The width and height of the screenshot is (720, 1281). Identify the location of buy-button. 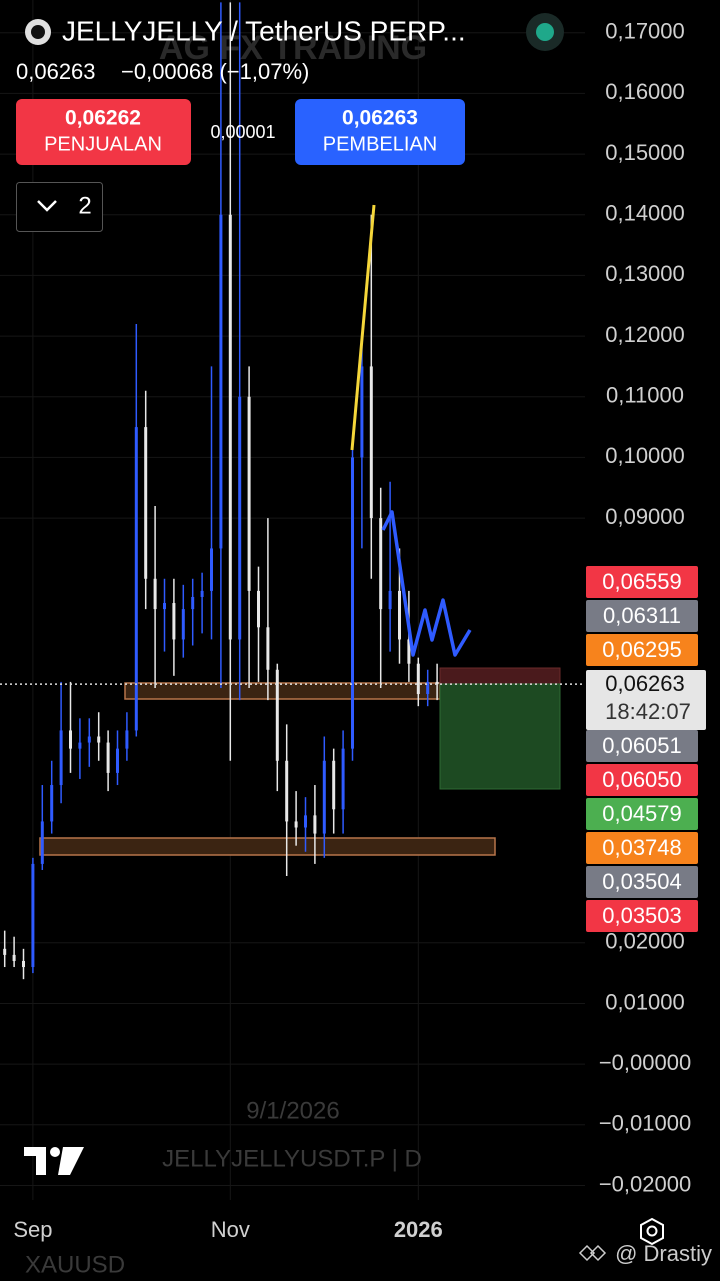
(380, 132).